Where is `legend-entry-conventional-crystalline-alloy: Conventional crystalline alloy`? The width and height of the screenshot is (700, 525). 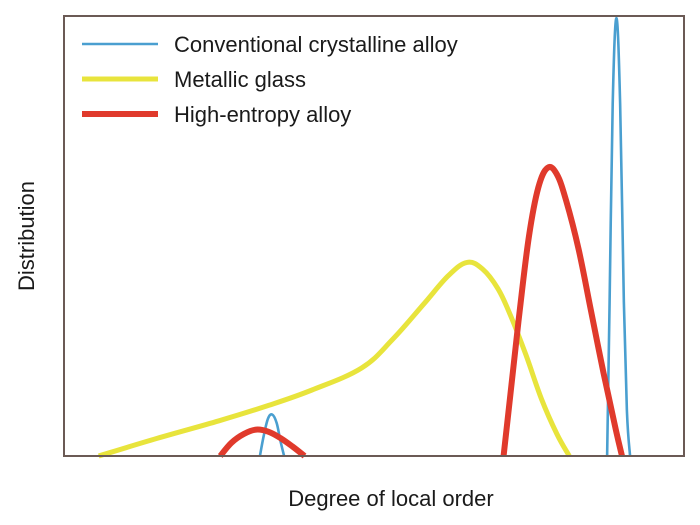
legend-entry-conventional-crystalline-alloy: Conventional crystalline alloy is located at coordinates (270, 44).